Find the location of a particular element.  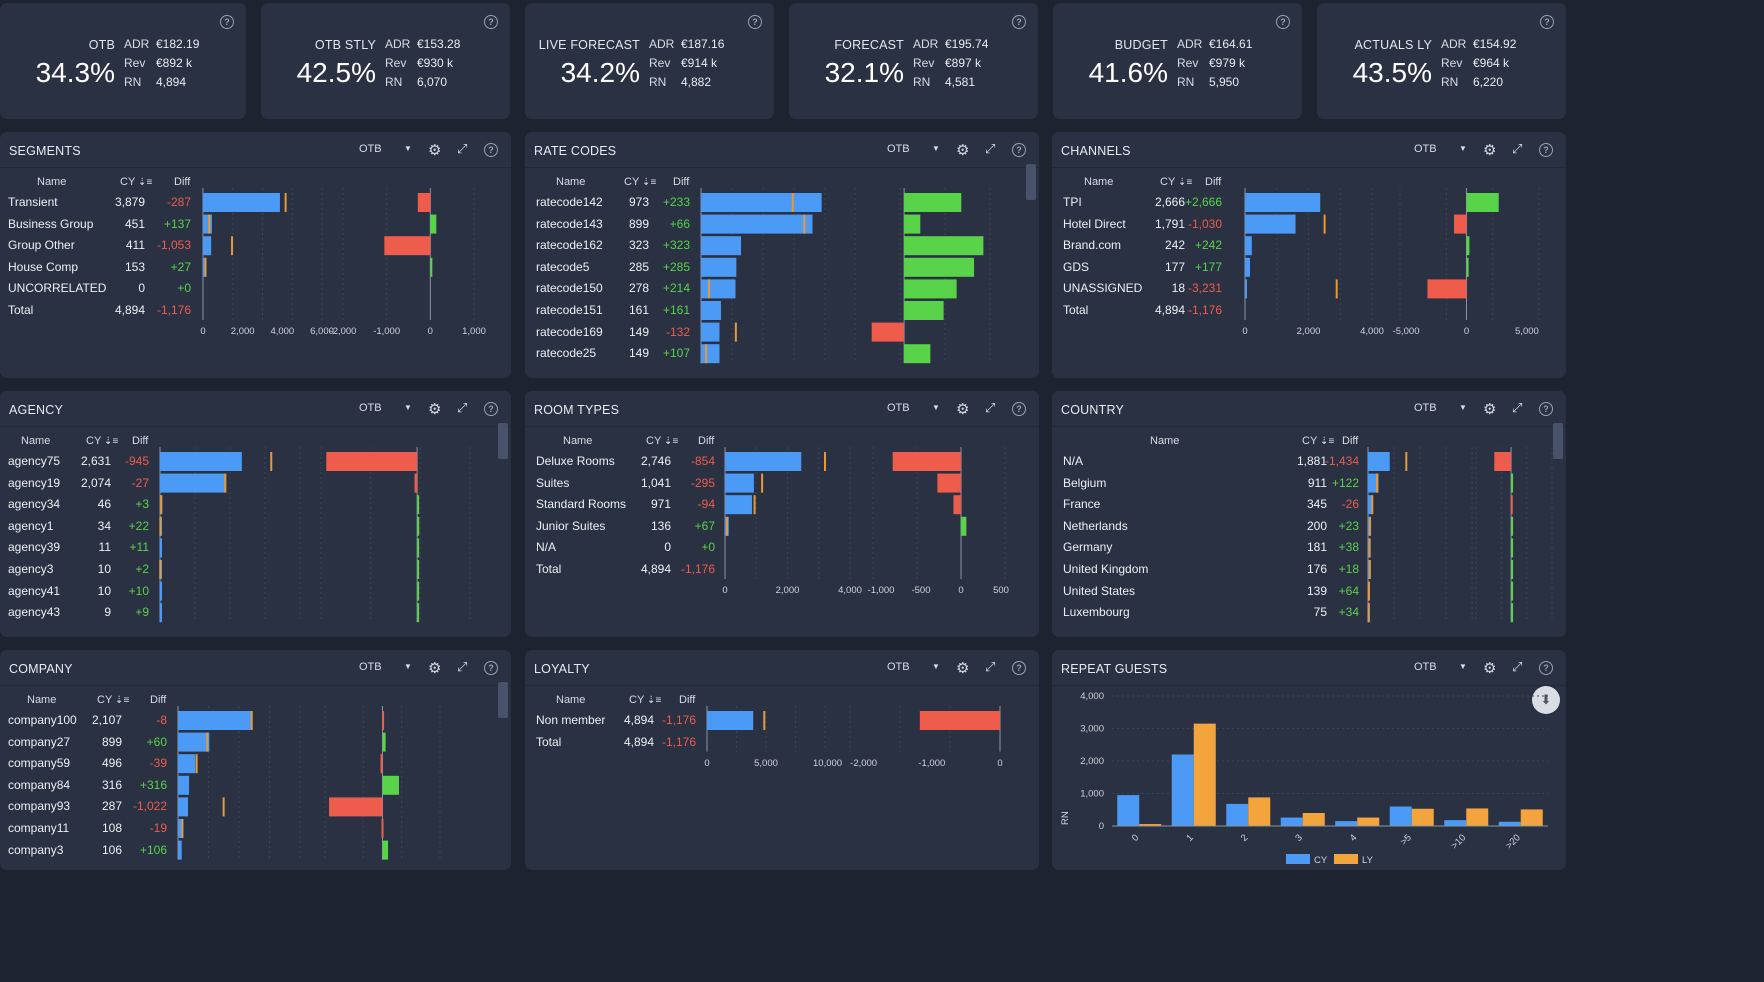

row-name: agency75 is located at coordinates (34, 461).